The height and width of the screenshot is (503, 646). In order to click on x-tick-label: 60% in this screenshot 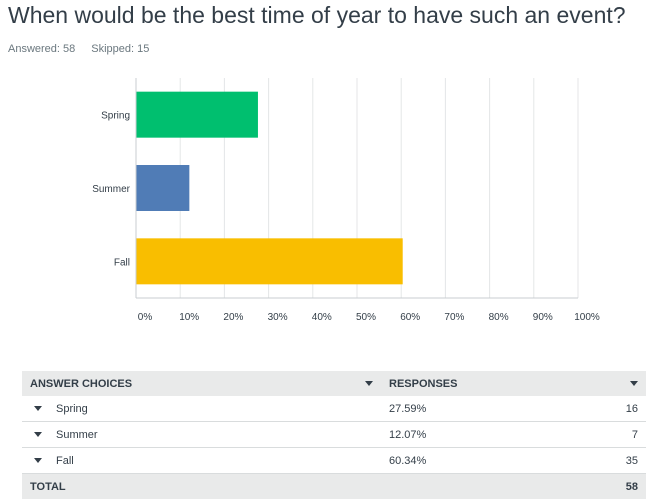, I will do `click(410, 317)`.